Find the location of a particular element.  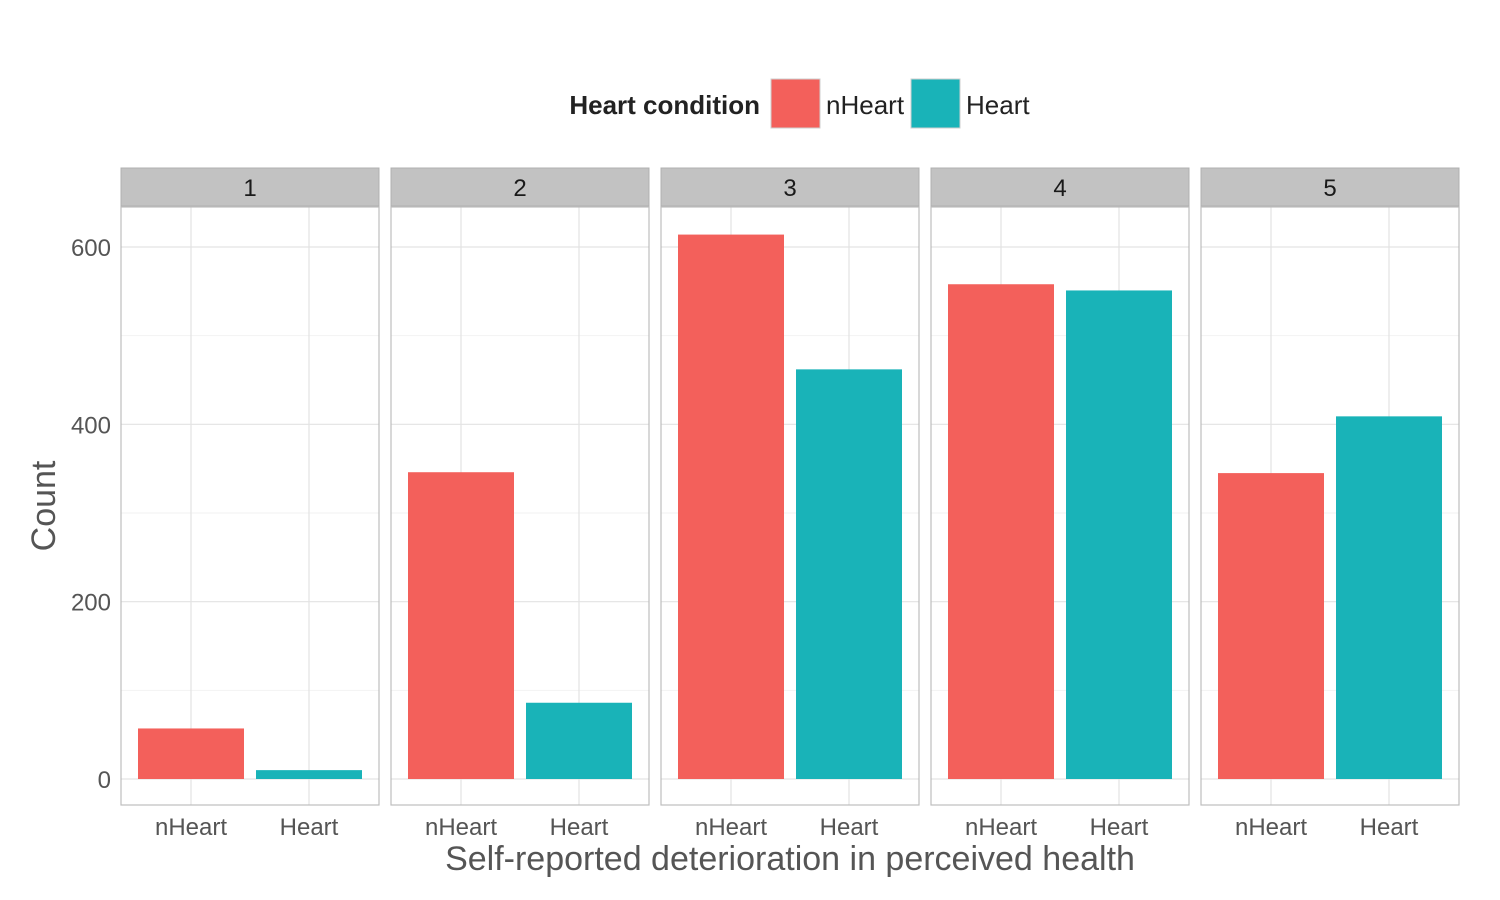

facet-label-1: 1 is located at coordinates (249, 188).